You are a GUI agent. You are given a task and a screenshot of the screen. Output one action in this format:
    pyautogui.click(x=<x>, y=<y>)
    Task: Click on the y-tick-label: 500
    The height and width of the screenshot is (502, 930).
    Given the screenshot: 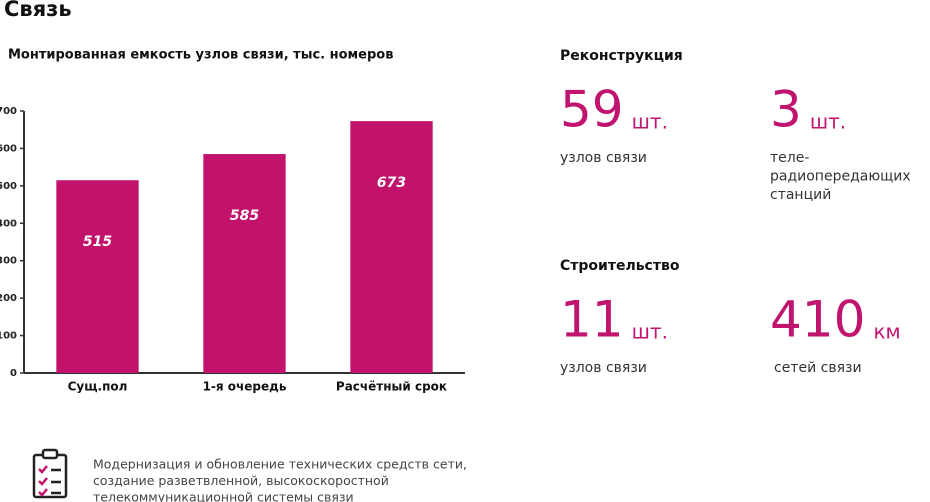 What is the action you would take?
    pyautogui.click(x=8, y=186)
    